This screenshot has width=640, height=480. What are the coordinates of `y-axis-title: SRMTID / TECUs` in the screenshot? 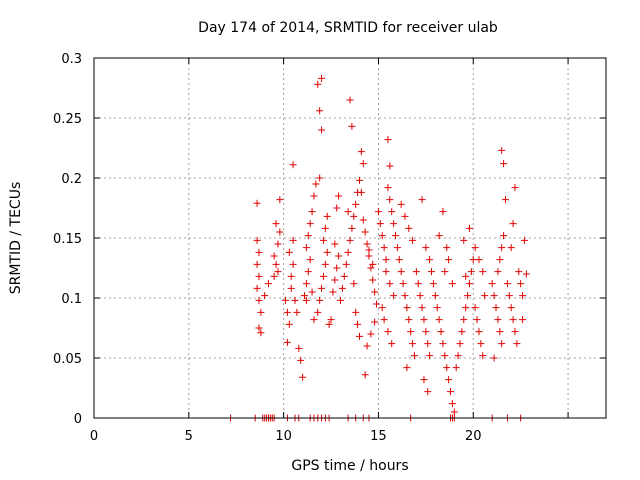 It's located at (16, 238).